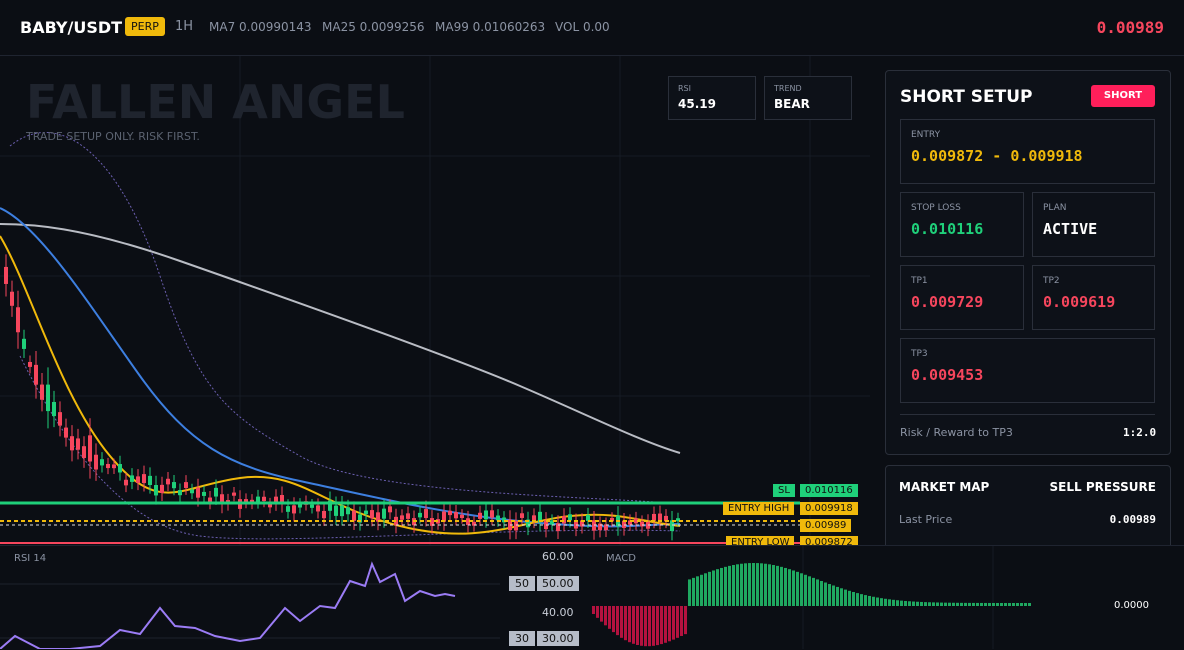  I want to click on rsi-v40: 40.00, so click(558, 612).